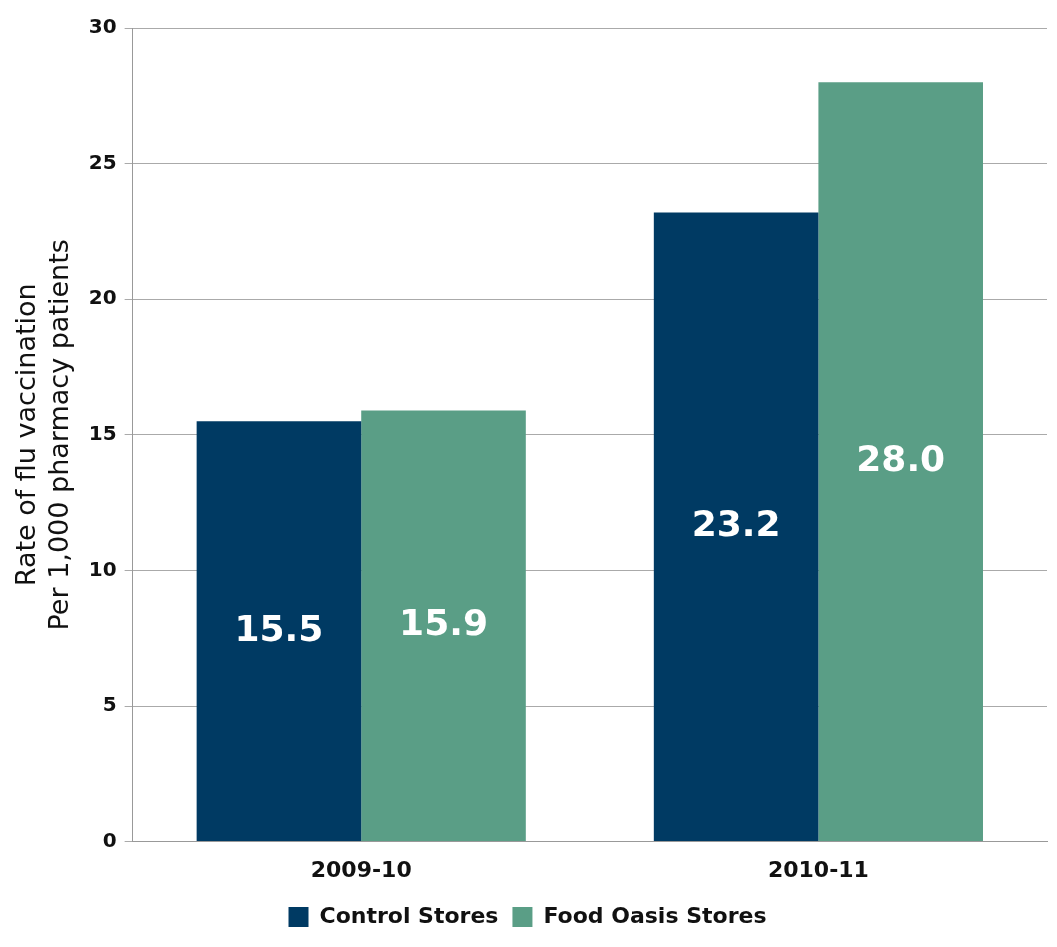  I want to click on legend-label: Control Stores, so click(409, 915).